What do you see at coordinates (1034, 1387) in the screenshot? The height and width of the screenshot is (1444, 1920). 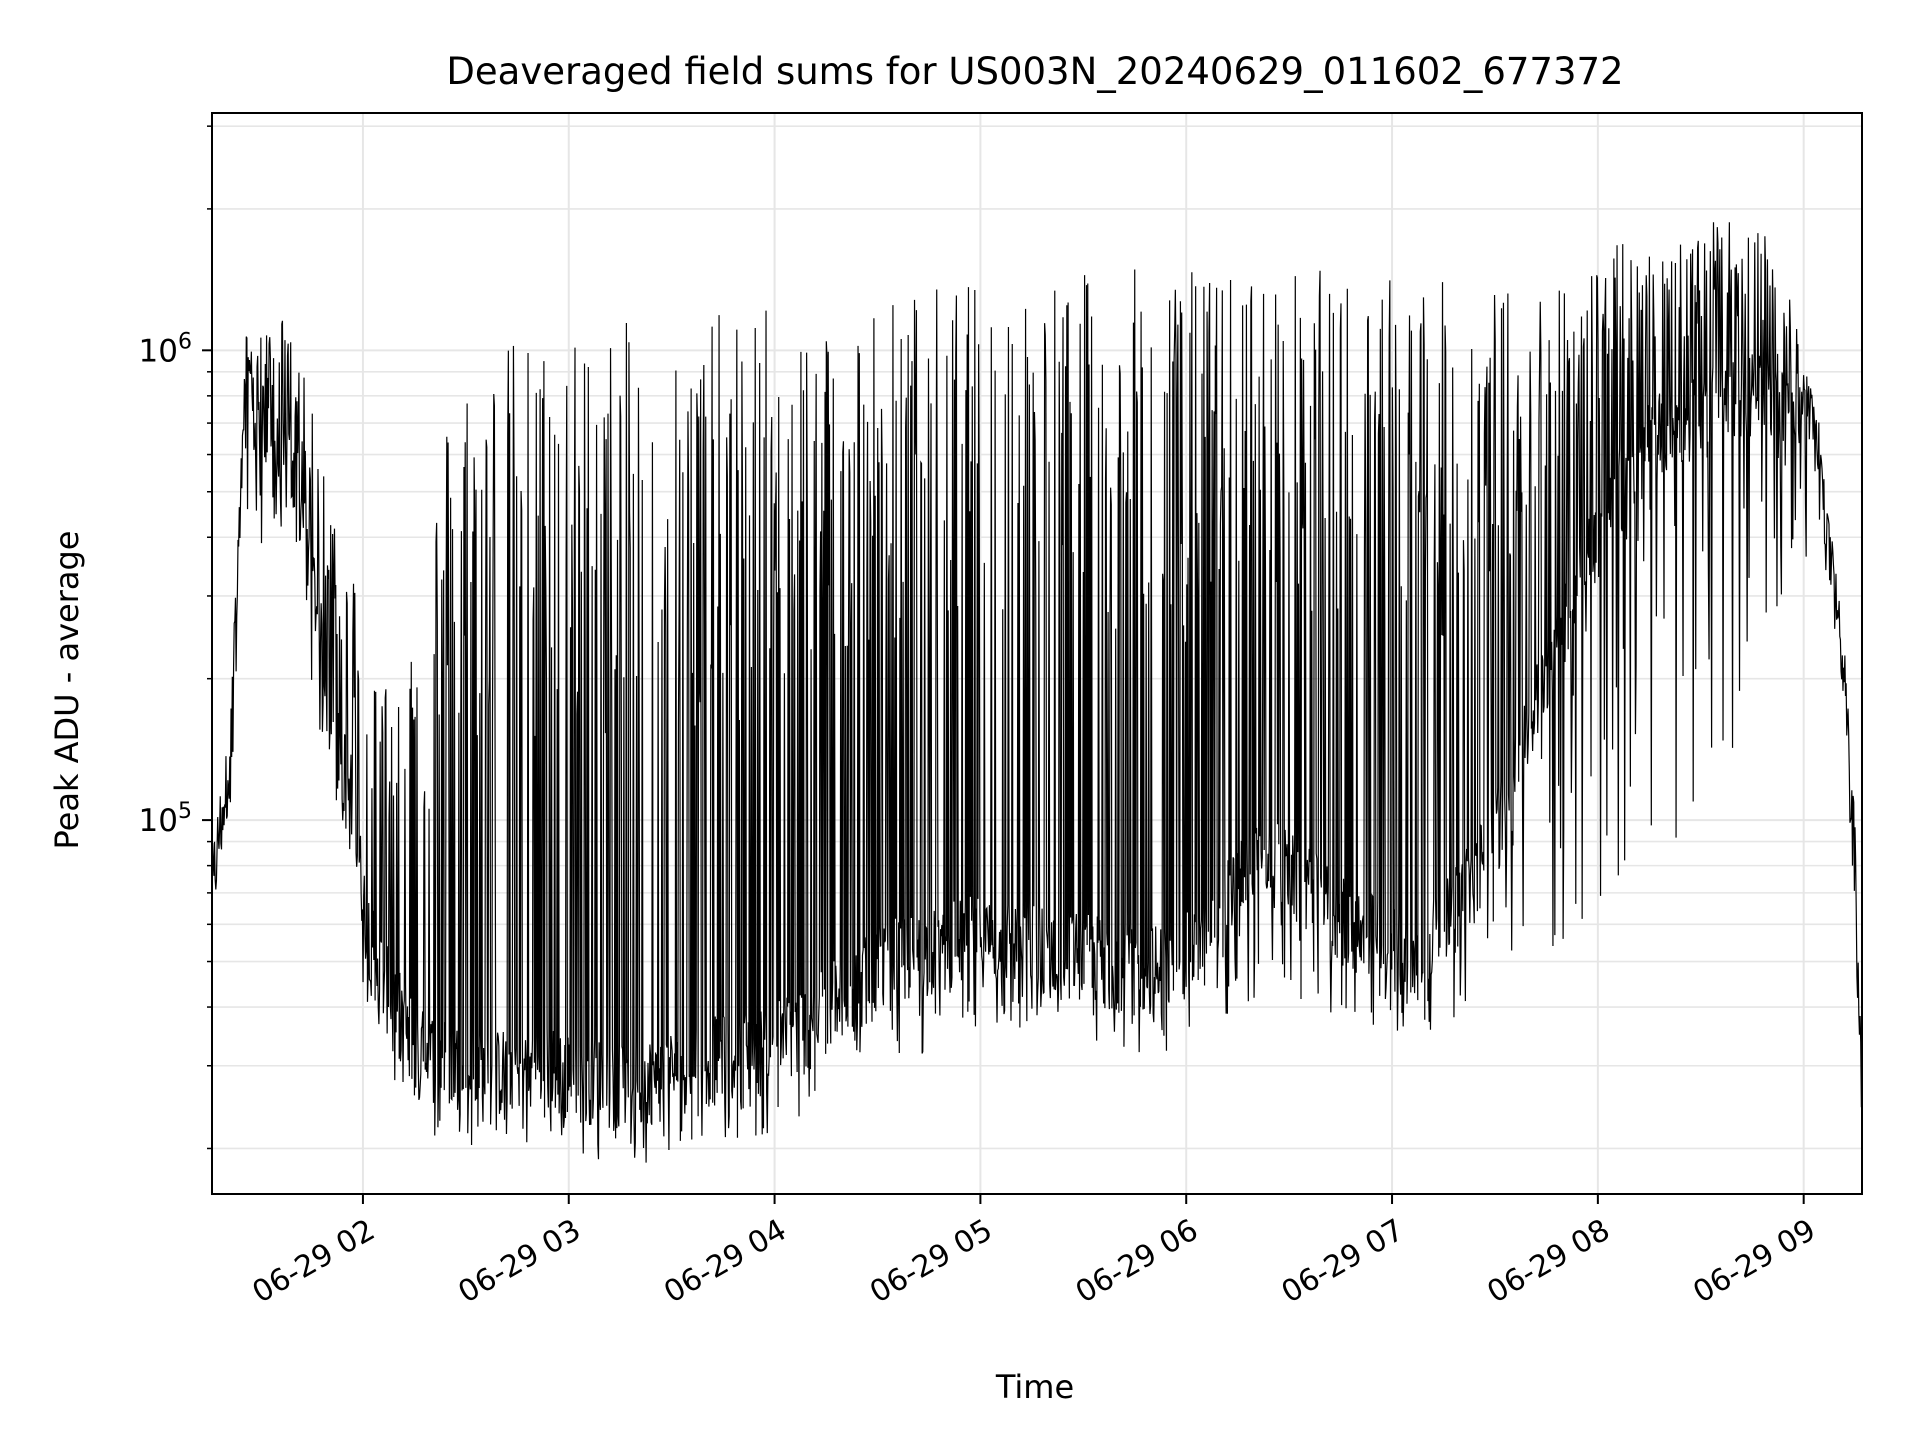 I see `x-axis-label: Time` at bounding box center [1034, 1387].